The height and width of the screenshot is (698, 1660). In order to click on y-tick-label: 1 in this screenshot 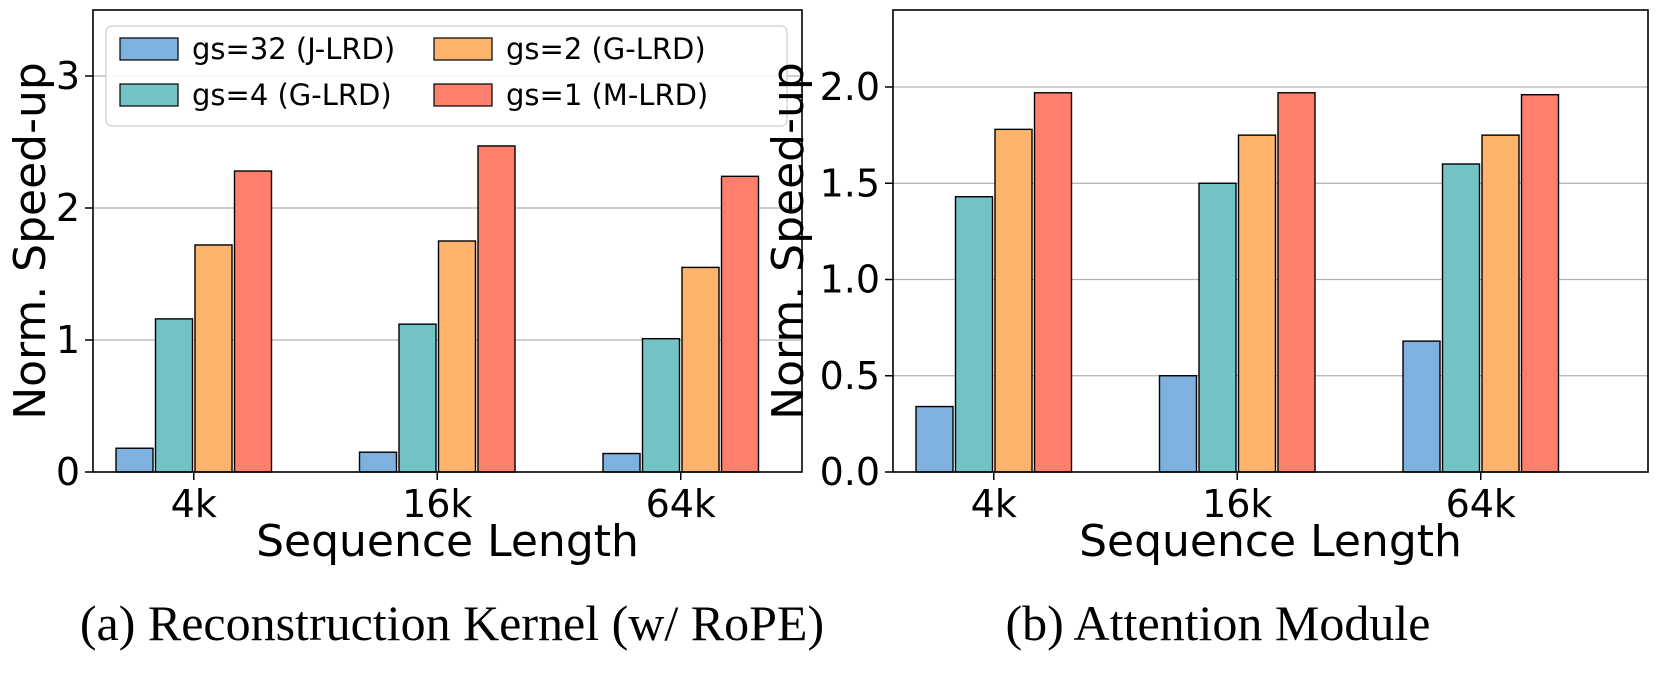, I will do `click(68, 340)`.